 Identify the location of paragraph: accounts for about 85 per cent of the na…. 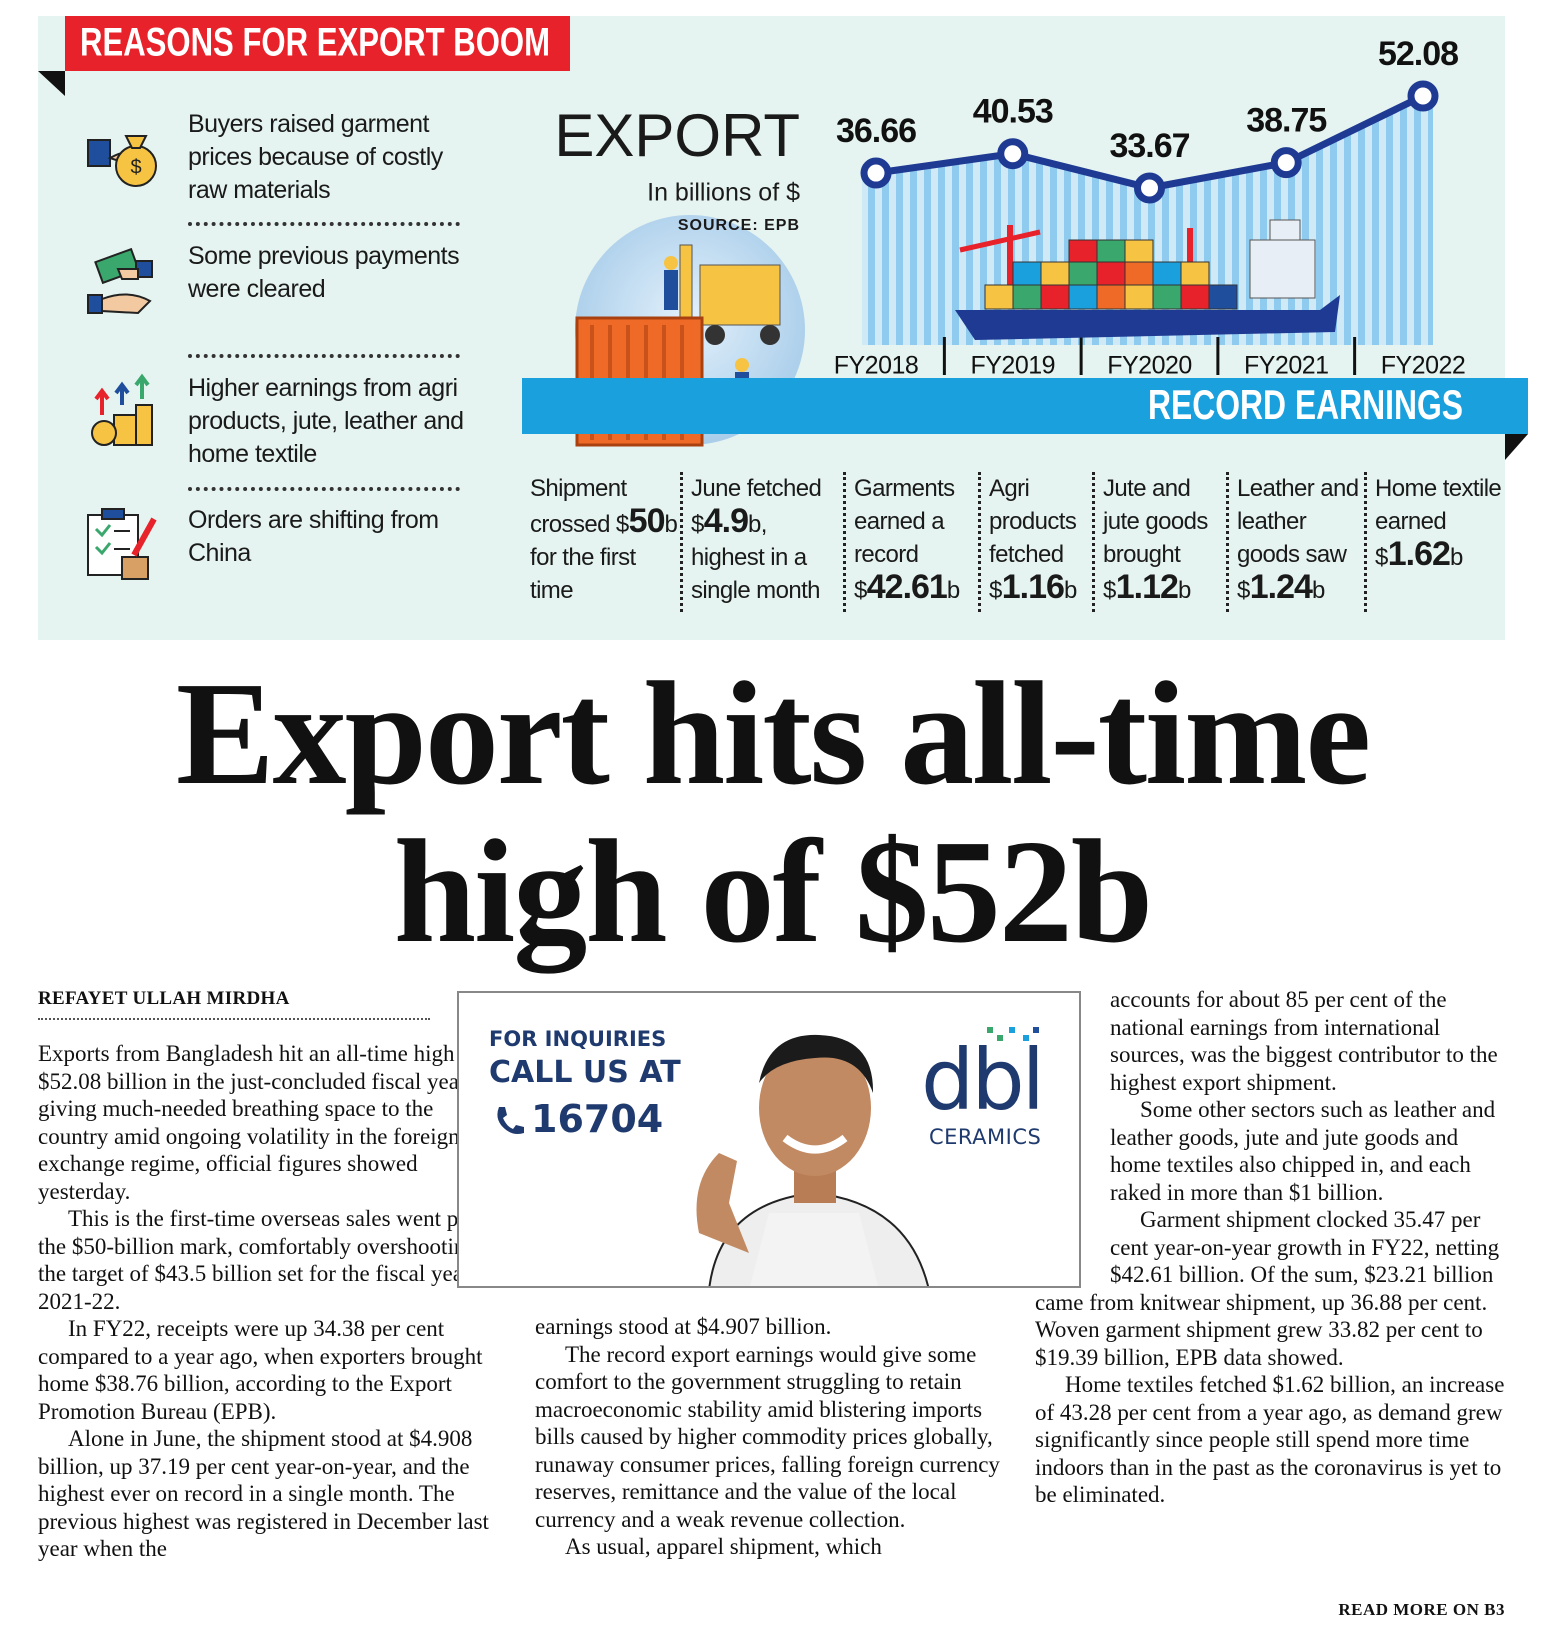
(1304, 1041).